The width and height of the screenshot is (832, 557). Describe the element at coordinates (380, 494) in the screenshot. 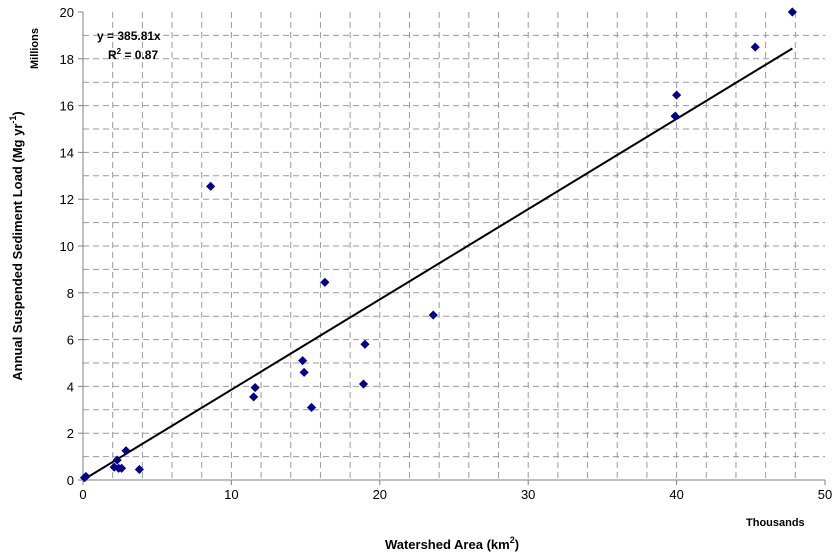

I see `x-tick-label: 20` at that location.